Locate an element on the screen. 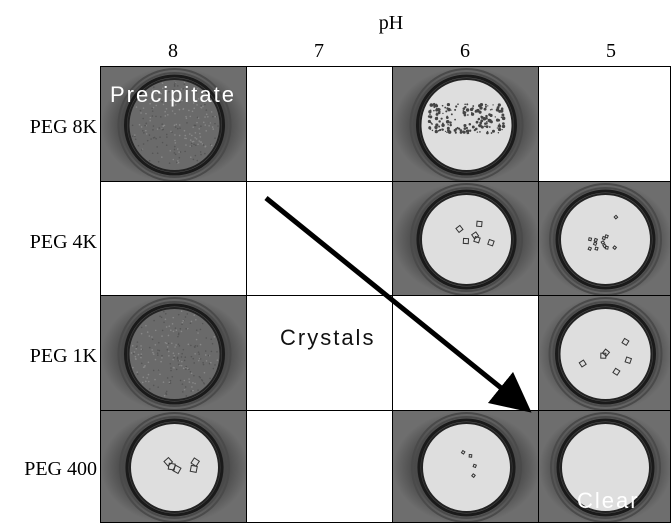 The height and width of the screenshot is (523, 671). well-cell-r3-c3 is located at coordinates (604, 466).